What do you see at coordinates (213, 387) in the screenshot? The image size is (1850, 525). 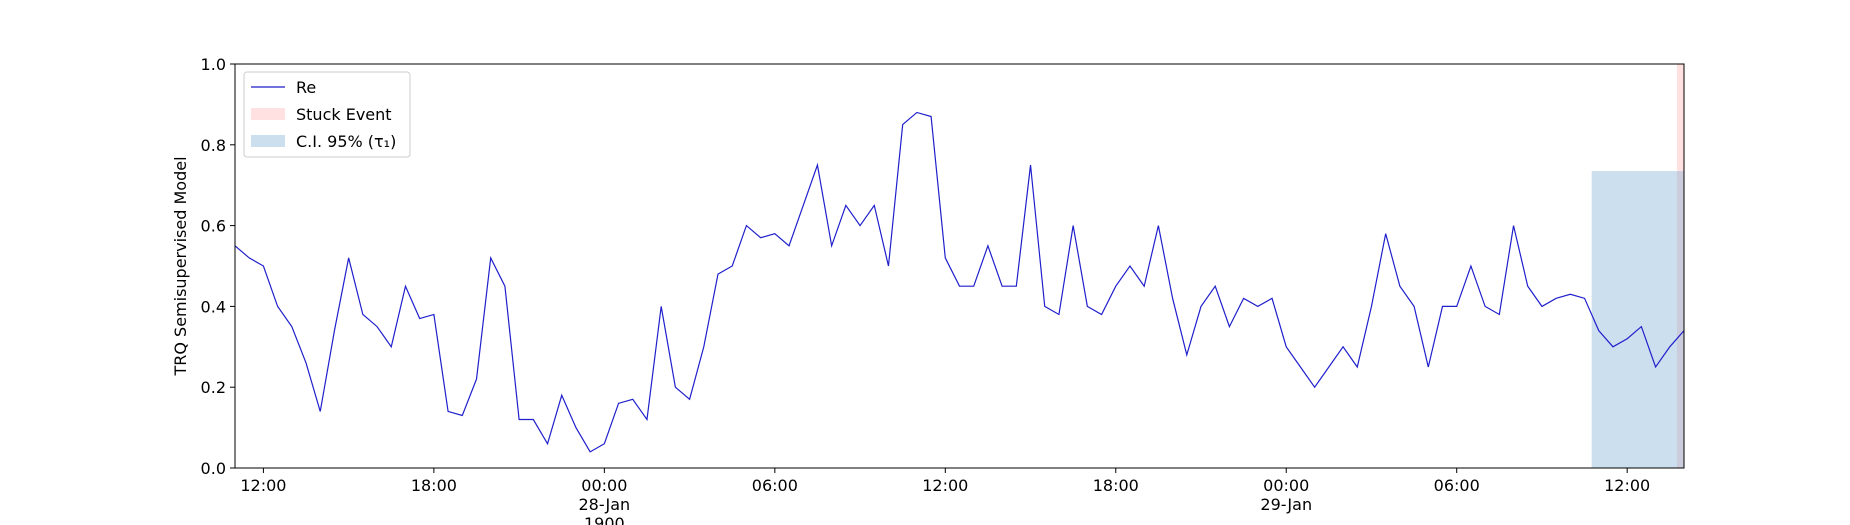 I see `y-tick-label: 0.2` at bounding box center [213, 387].